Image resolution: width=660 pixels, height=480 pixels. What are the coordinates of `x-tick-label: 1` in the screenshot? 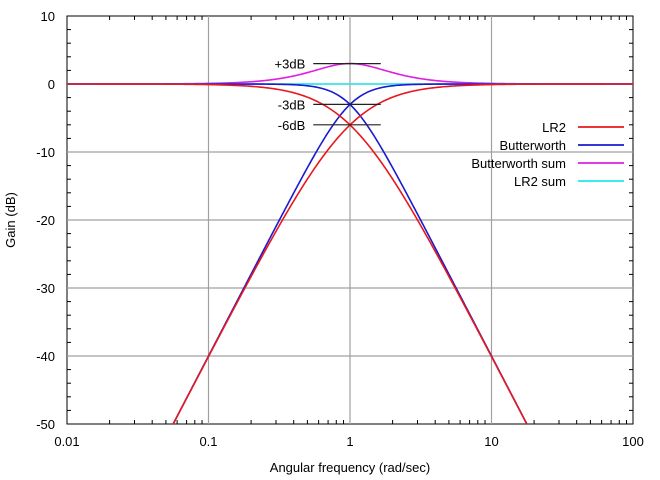 It's located at (349, 441).